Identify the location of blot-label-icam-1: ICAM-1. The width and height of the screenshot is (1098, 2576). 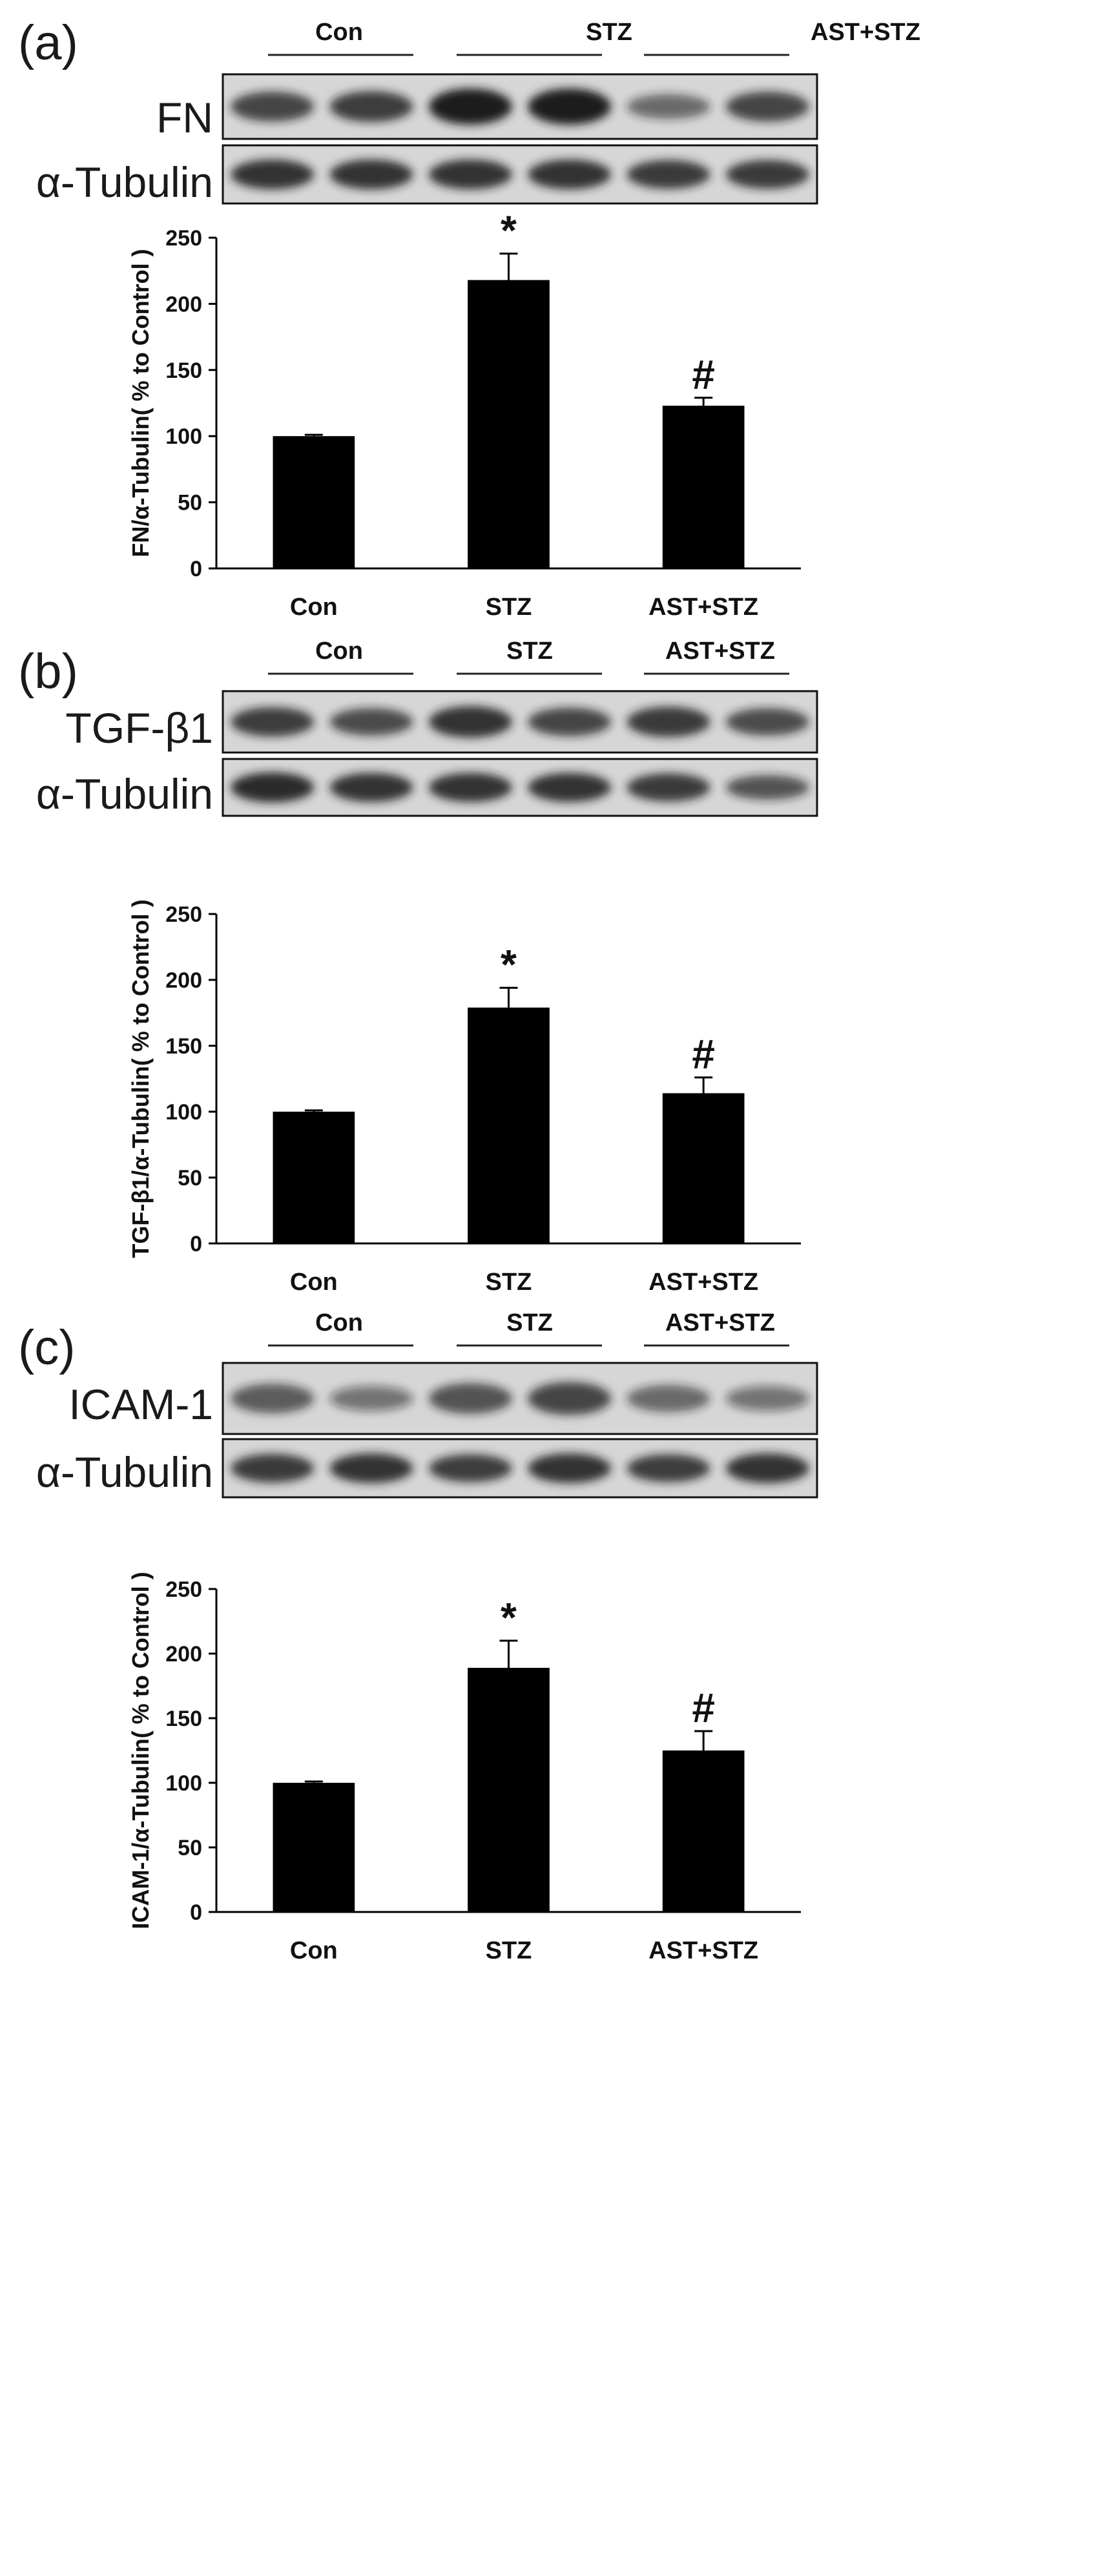
(140, 1404).